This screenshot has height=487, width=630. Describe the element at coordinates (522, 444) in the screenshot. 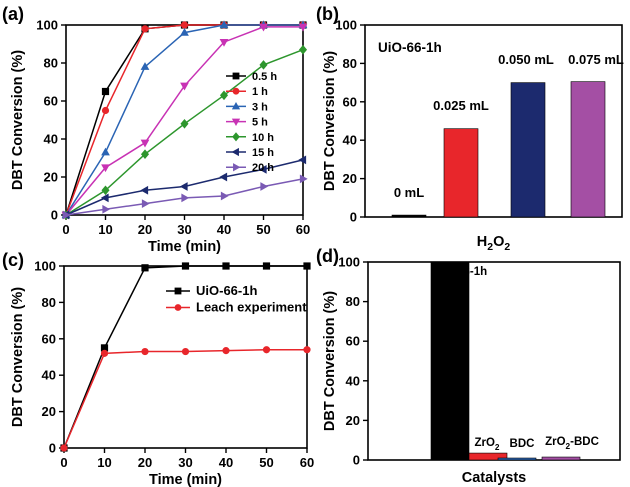

I see `bar-label: BDC` at that location.